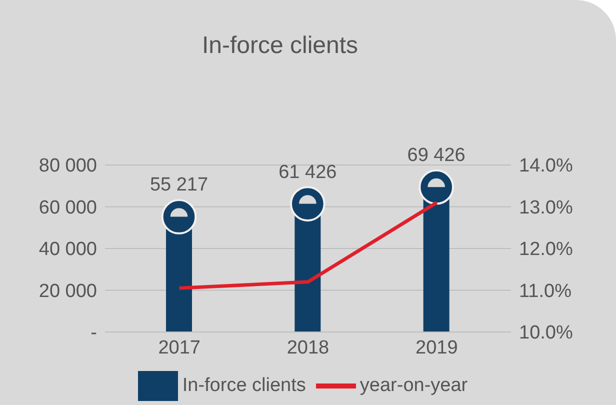 Image resolution: width=616 pixels, height=405 pixels. I want to click on y2-tick-label: 13.0%, so click(546, 207).